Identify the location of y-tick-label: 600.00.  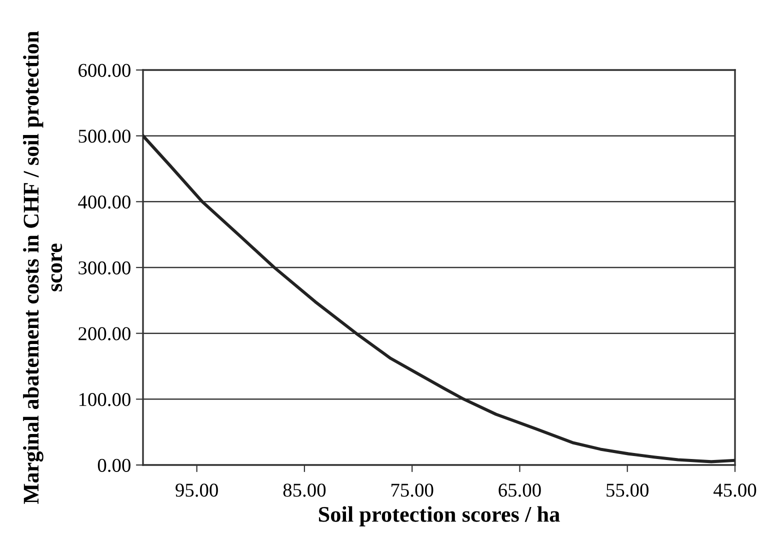
(104, 71).